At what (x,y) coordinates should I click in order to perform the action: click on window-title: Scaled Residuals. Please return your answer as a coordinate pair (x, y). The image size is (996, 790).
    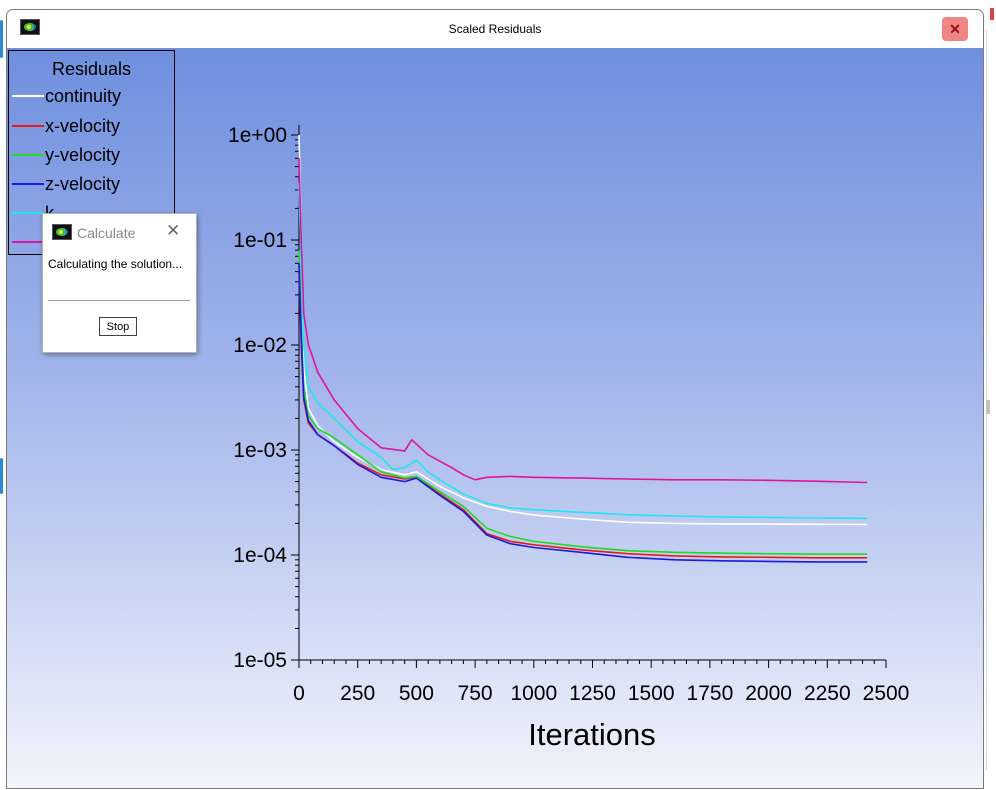
    Looking at the image, I should click on (495, 29).